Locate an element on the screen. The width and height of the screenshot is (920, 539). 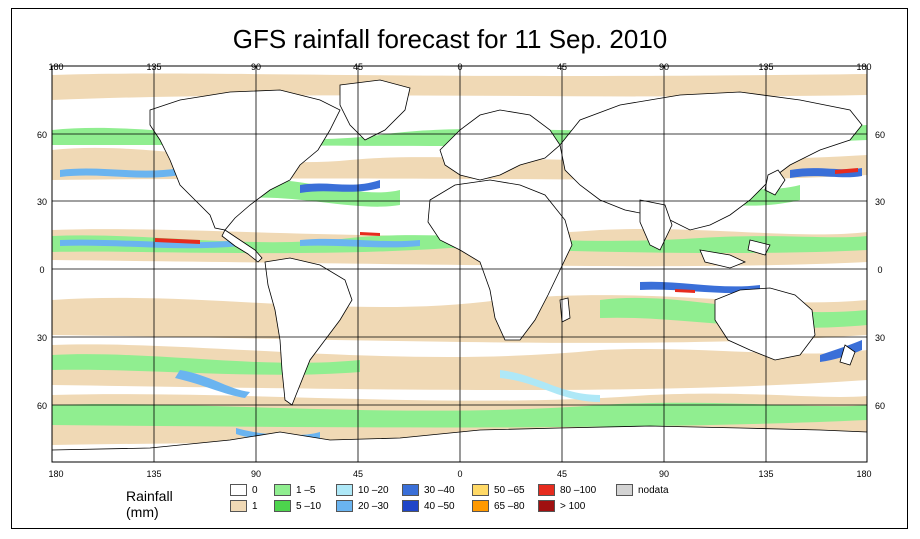
legend-label: 10 –20 is located at coordinates (373, 490).